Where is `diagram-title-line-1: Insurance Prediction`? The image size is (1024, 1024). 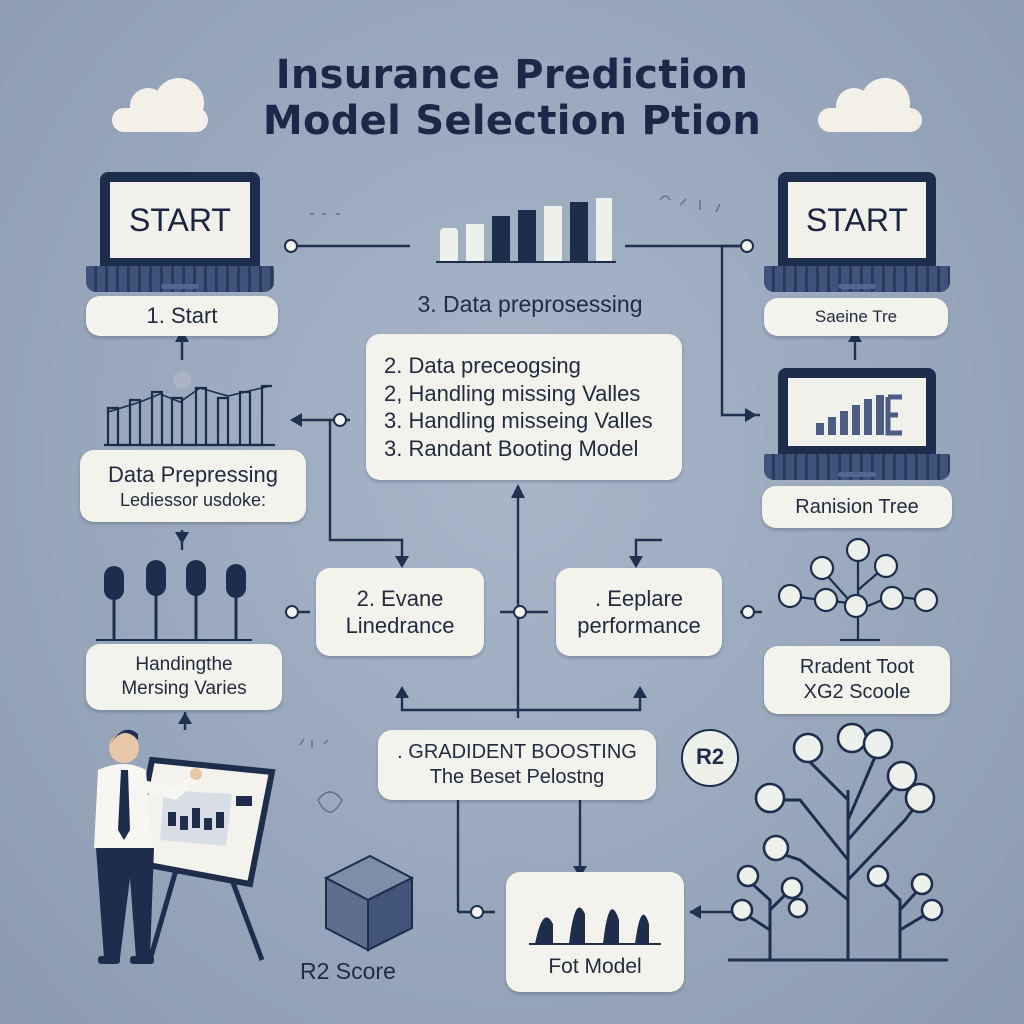
diagram-title-line-1: Insurance Prediction is located at coordinates (512, 75).